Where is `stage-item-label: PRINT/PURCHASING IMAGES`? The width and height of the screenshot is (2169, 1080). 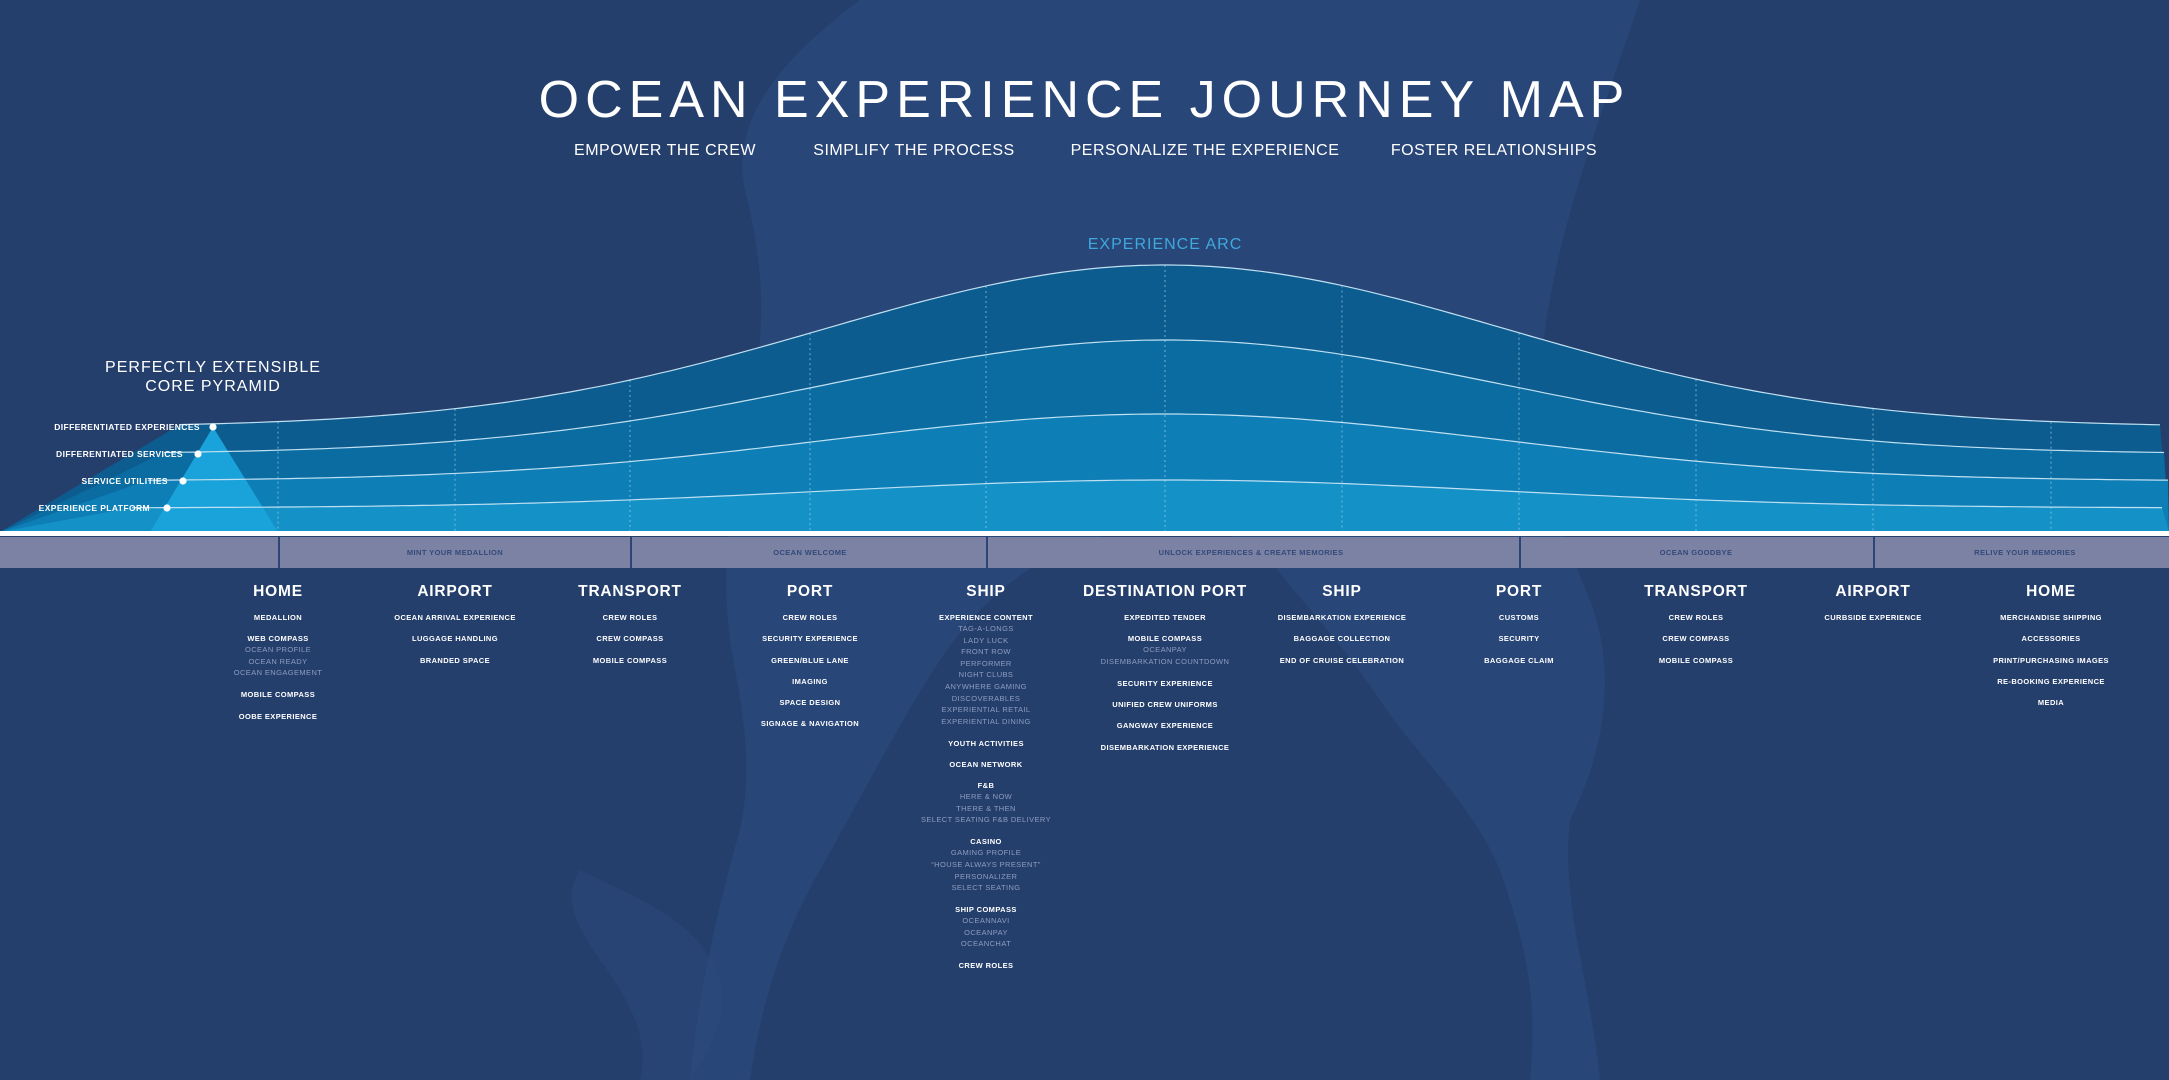 stage-item-label: PRINT/PURCHASING IMAGES is located at coordinates (2051, 660).